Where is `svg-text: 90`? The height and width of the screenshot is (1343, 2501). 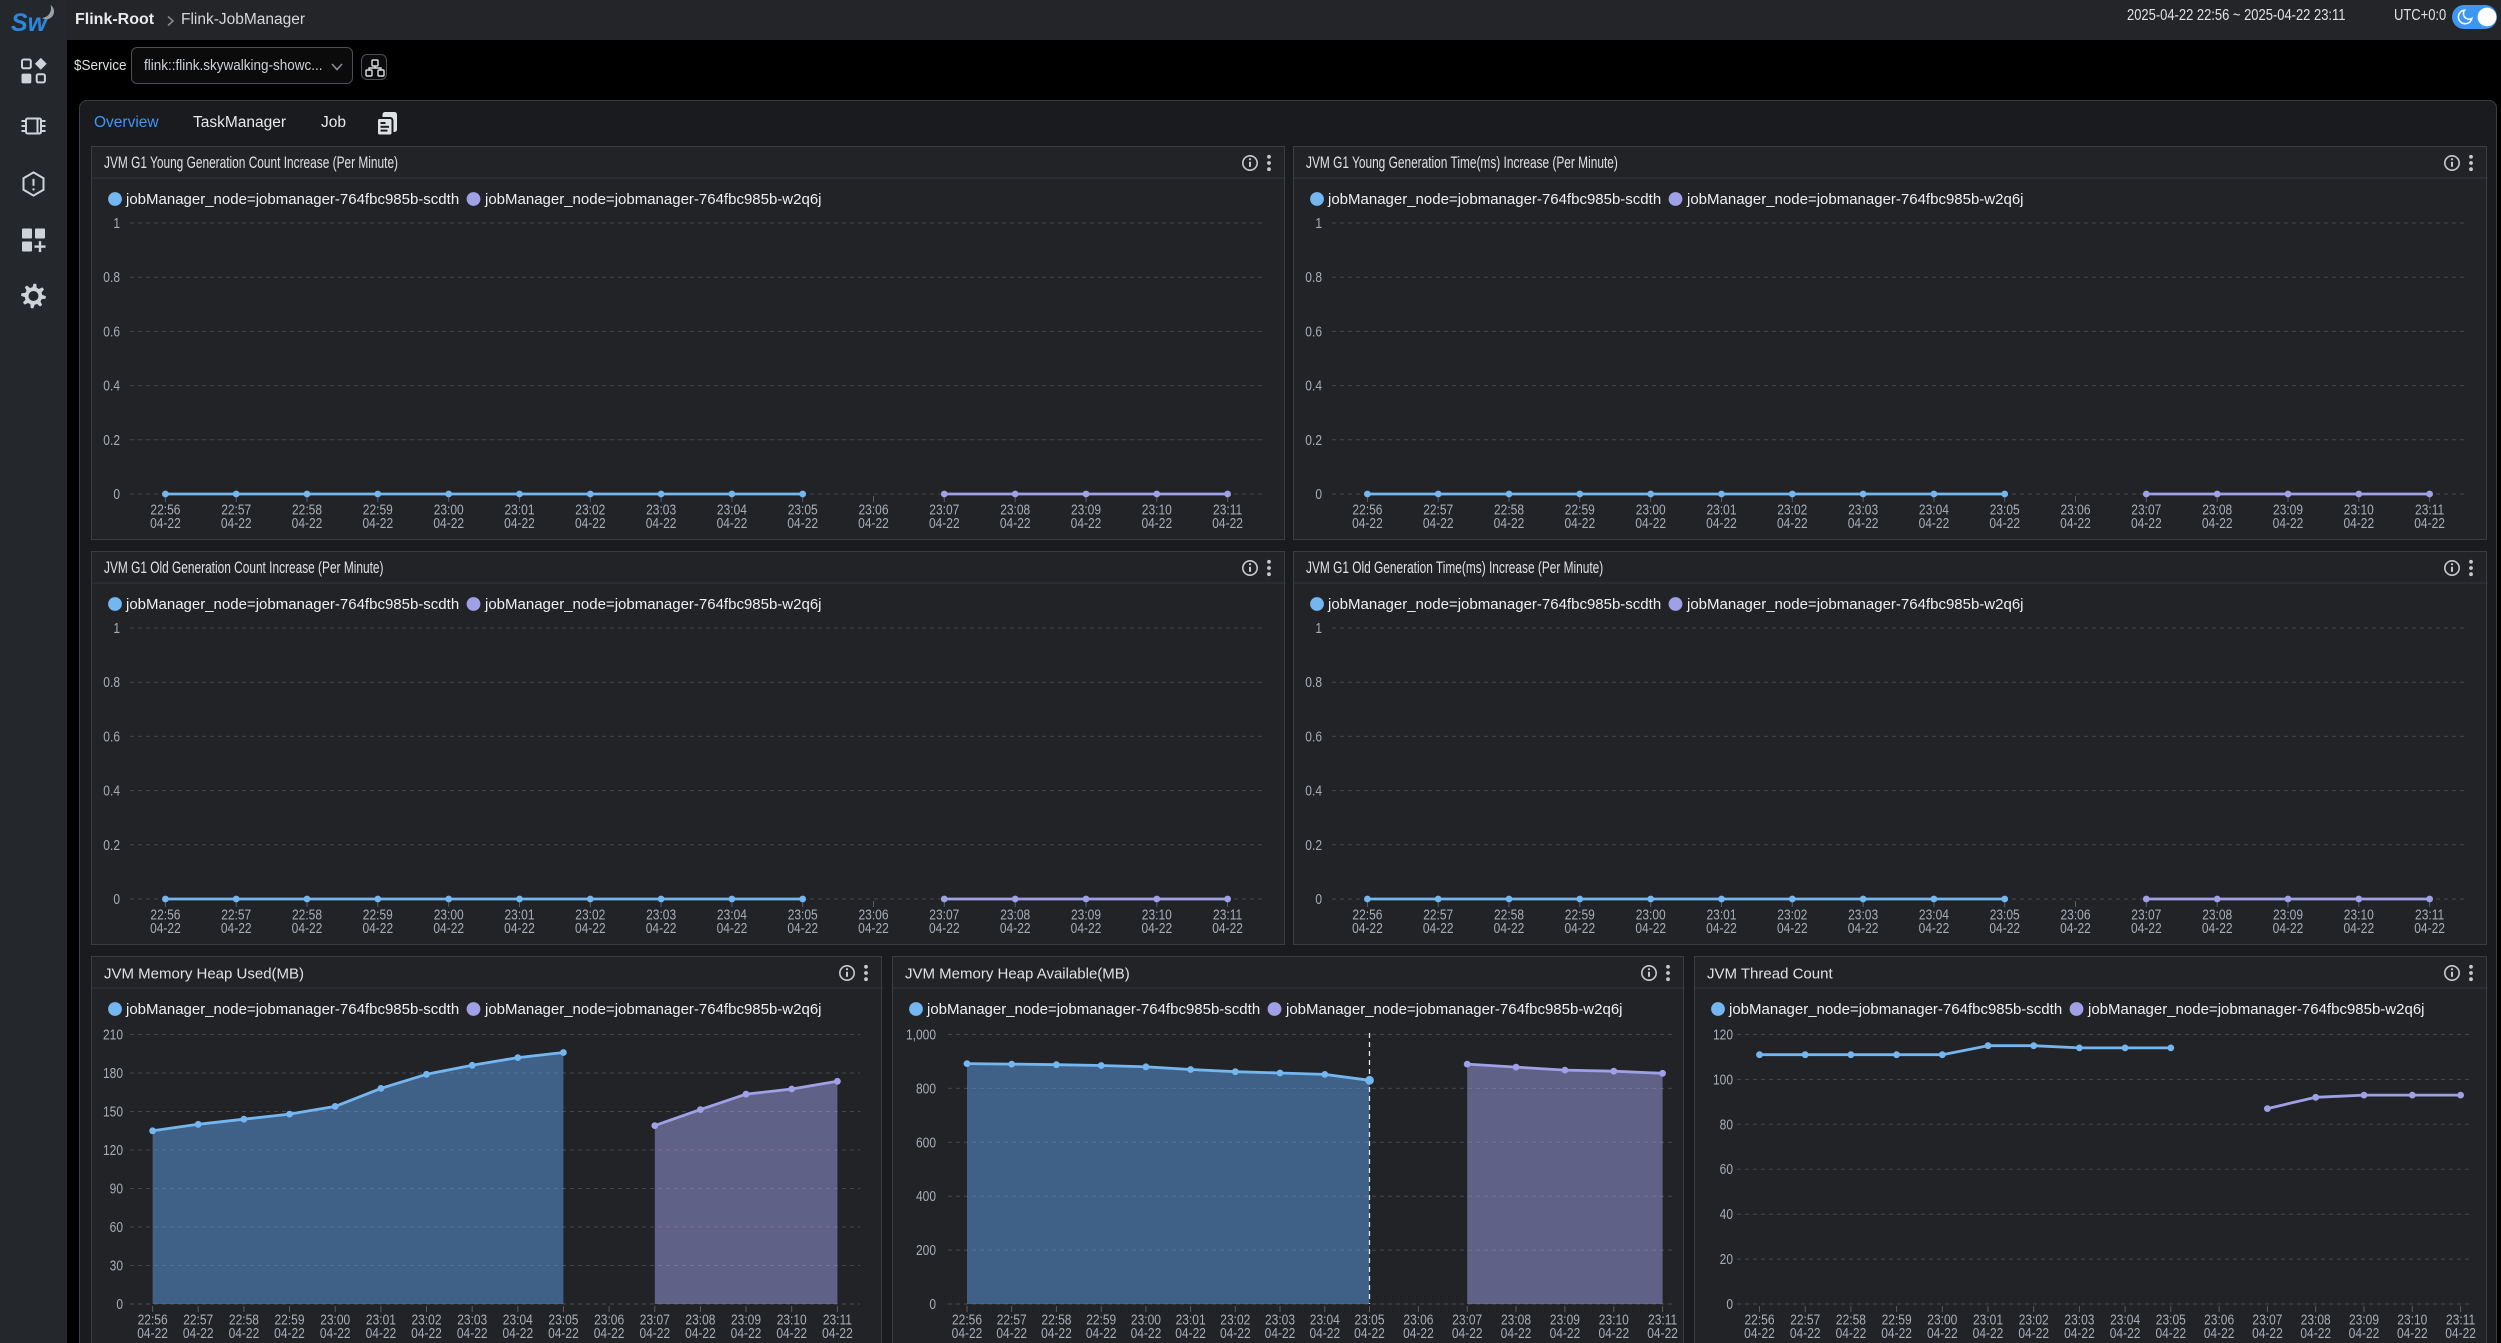
svg-text: 90 is located at coordinates (117, 1188).